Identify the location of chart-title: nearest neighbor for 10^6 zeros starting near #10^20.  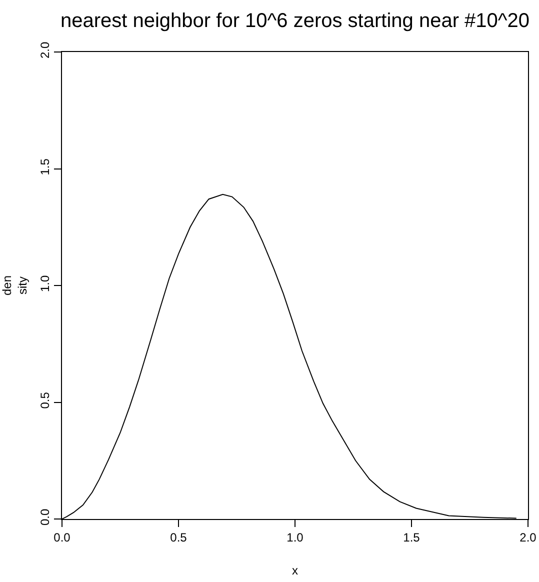
(295, 21).